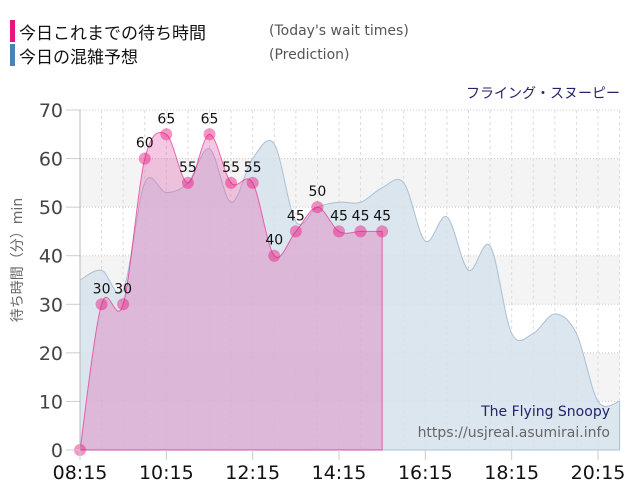 Image resolution: width=640 pixels, height=500 pixels. Describe the element at coordinates (59, 281) in the screenshot. I see `y-axis-ticks: 0 10 20 30 40 50 60 70` at that location.